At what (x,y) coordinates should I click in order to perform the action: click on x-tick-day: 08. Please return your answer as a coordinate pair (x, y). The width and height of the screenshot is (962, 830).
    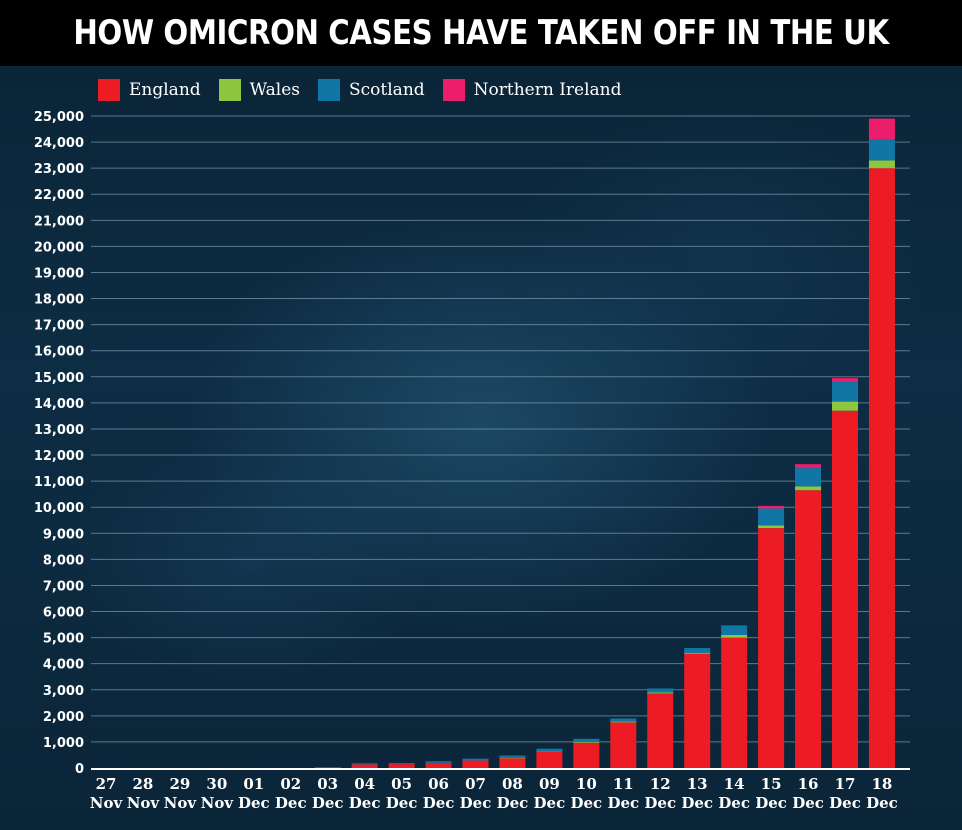
    Looking at the image, I should click on (512, 784).